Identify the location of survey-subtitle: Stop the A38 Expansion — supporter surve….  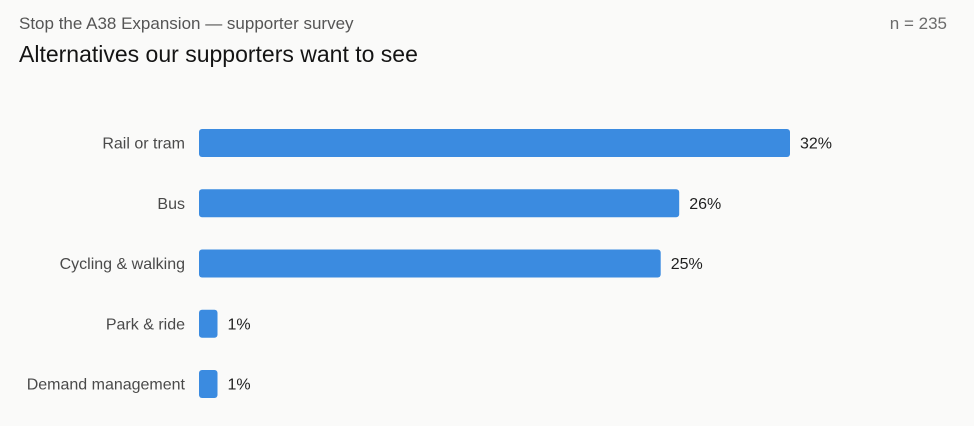
(186, 23).